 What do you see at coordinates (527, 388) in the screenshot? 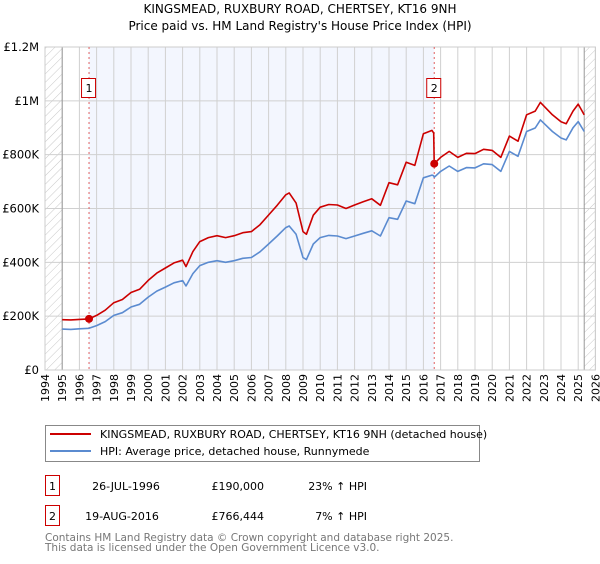
I see `x-tick-label: 2022` at bounding box center [527, 388].